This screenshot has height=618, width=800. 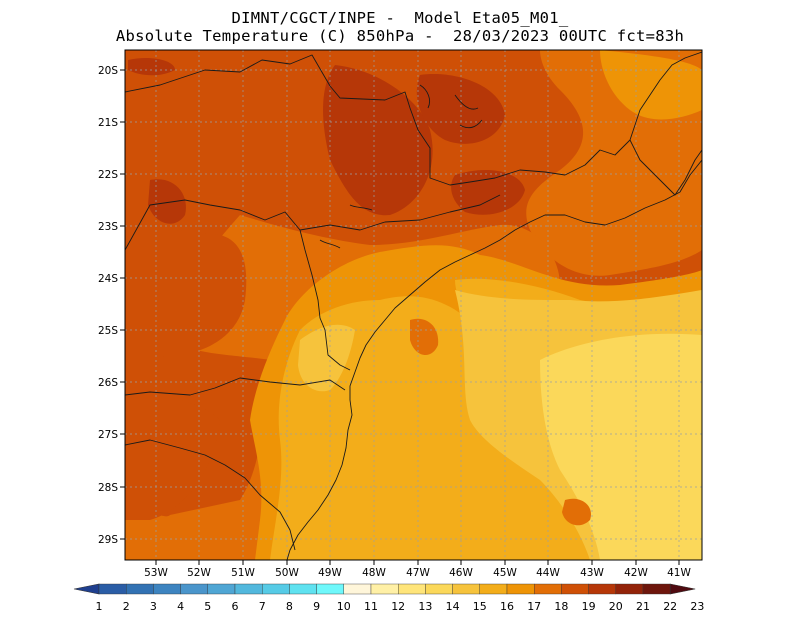 What do you see at coordinates (371, 606) in the screenshot?
I see `colorbar-label: 11` at bounding box center [371, 606].